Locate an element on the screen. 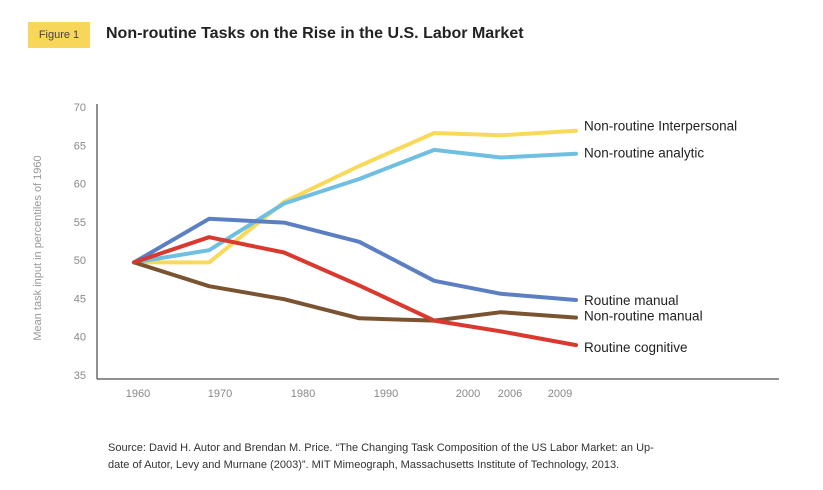 This screenshot has width=823, height=490. y-tick-label: 40 is located at coordinates (80, 338).